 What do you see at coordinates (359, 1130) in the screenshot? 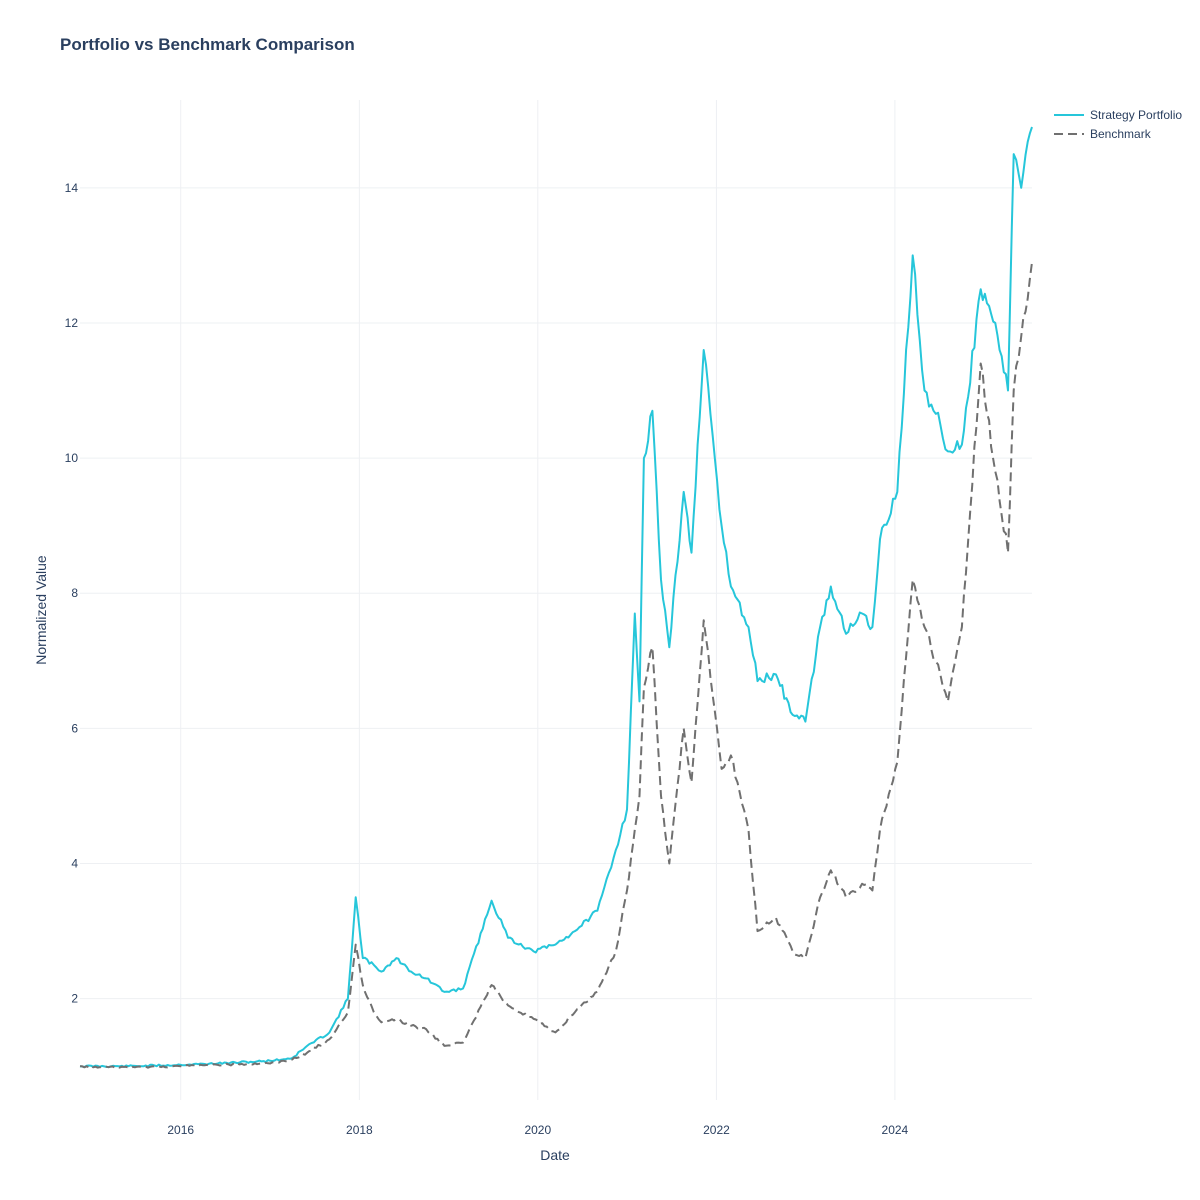
I see `x-tick-label: 2018` at bounding box center [359, 1130].